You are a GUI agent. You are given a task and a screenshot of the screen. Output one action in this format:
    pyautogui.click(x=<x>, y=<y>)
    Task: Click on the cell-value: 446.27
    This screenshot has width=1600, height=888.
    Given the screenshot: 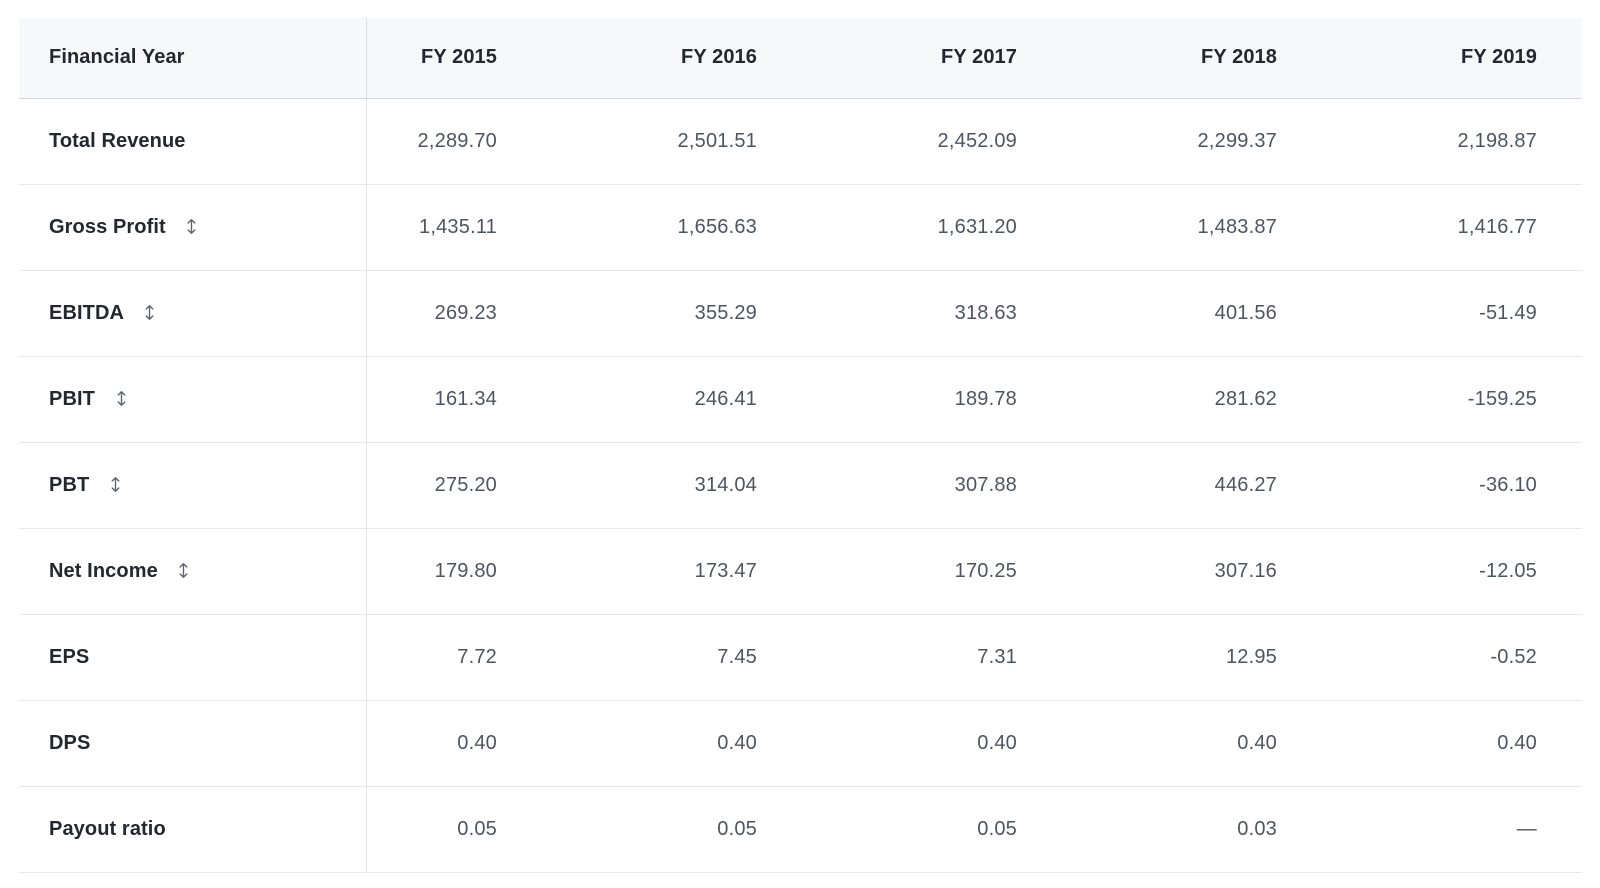 What is the action you would take?
    pyautogui.click(x=1192, y=485)
    